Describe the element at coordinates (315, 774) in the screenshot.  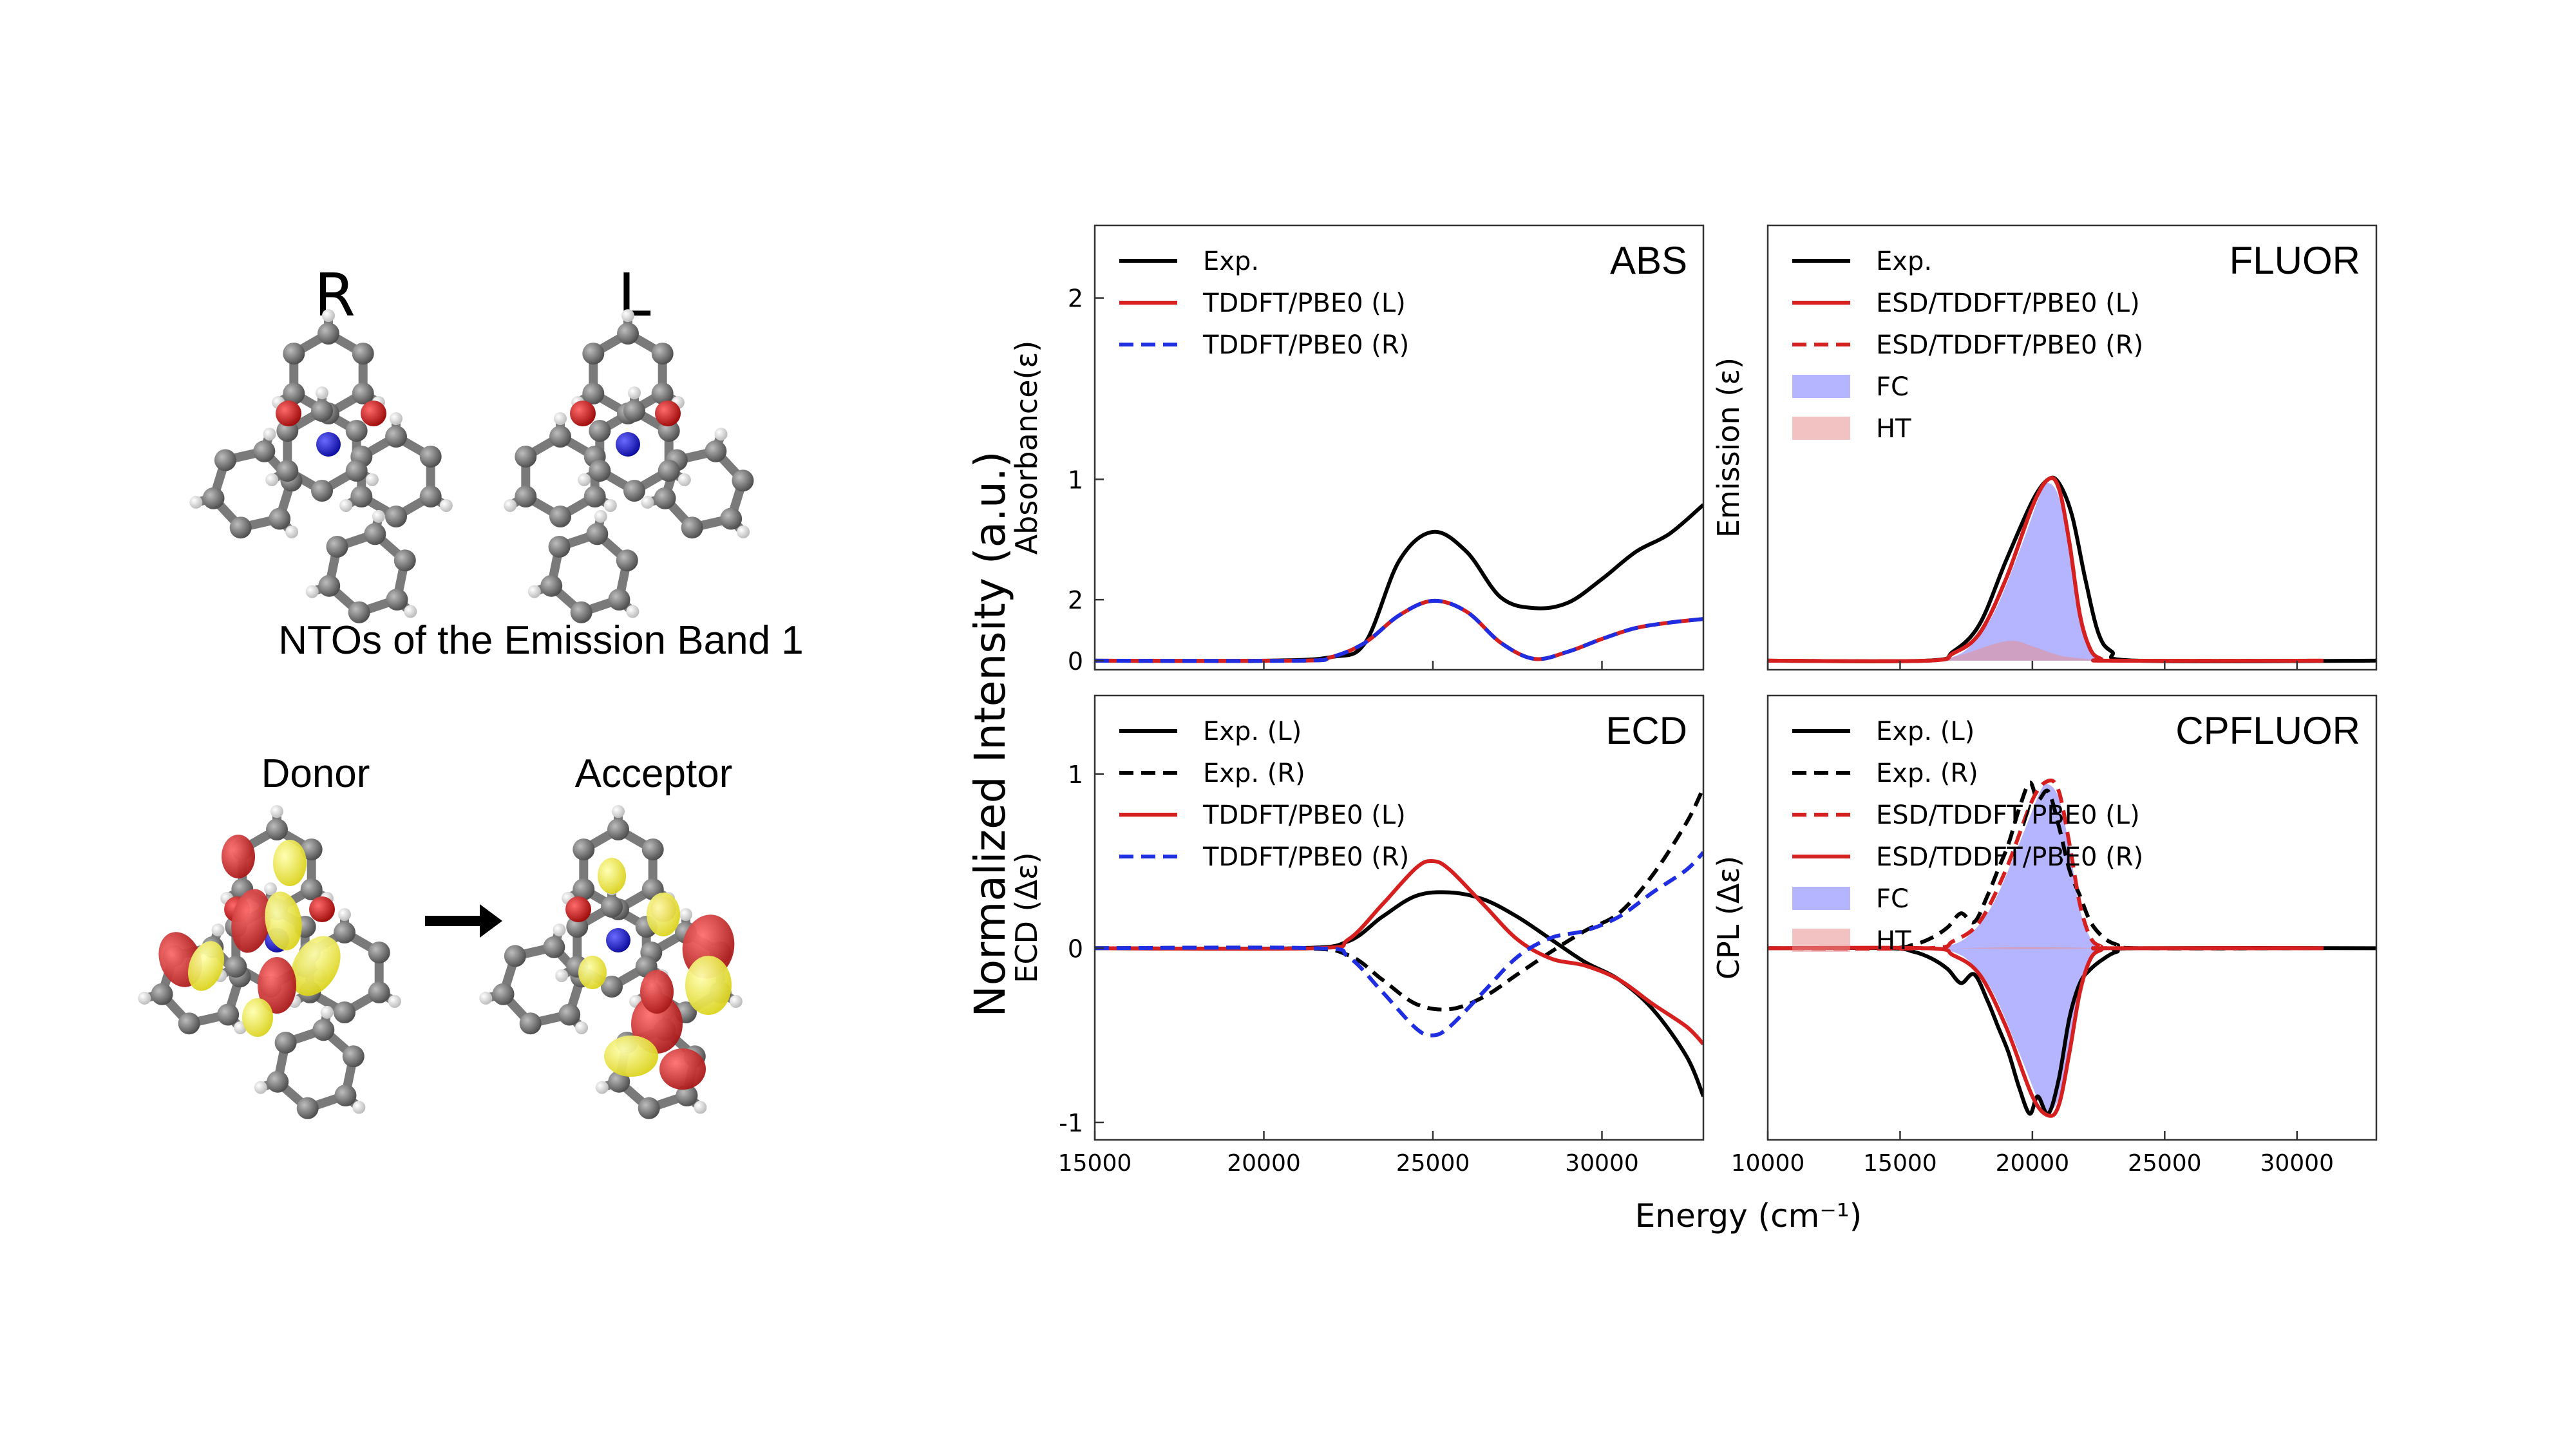
I see `donor-label: Donor` at that location.